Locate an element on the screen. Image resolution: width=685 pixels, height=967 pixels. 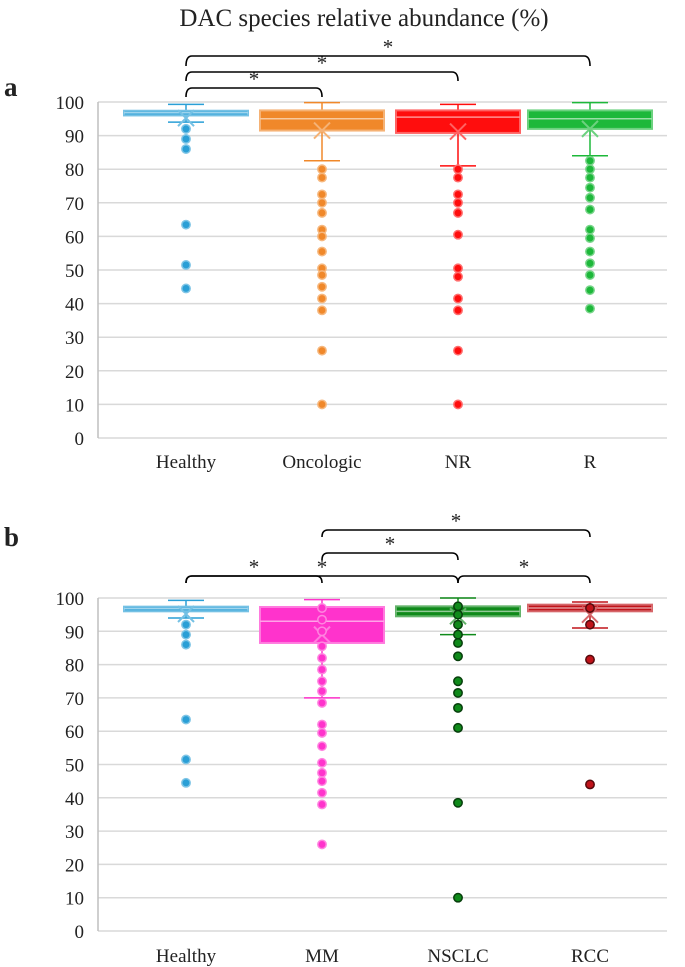
box-rcc is located at coordinates (590, 695).